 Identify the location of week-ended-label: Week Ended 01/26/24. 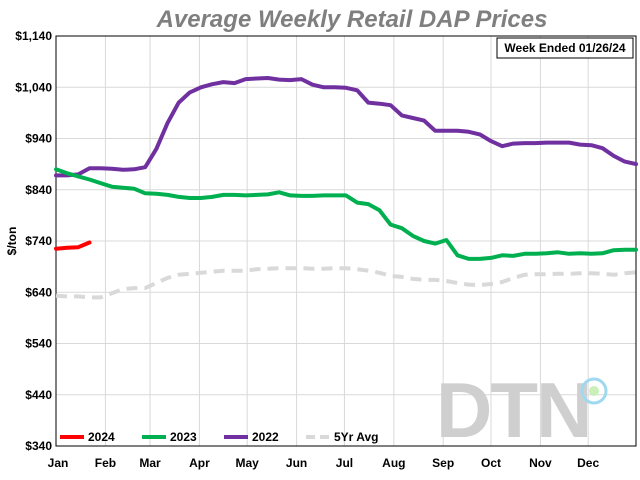
(565, 48).